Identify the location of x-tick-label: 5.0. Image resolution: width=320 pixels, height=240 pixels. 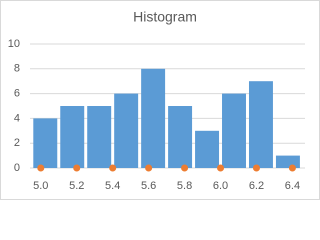
(40, 186).